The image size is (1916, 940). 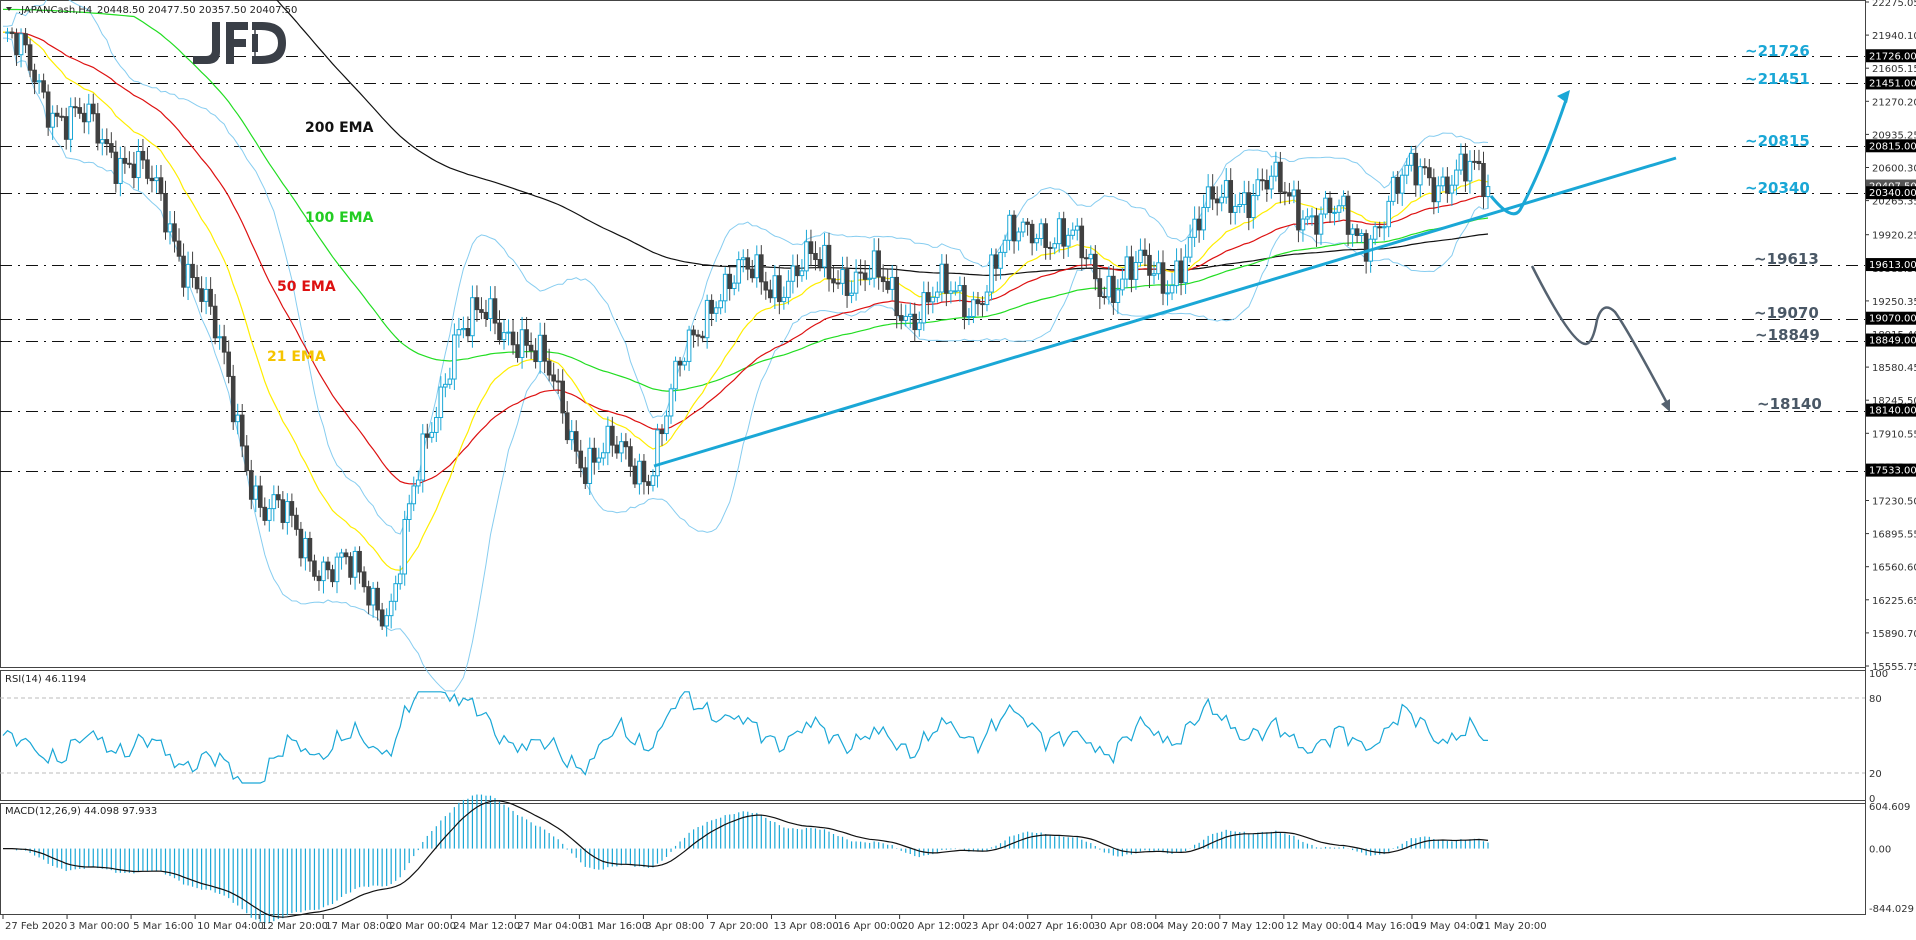 I want to click on svg-text: 18849.00, so click(x=1892, y=341).